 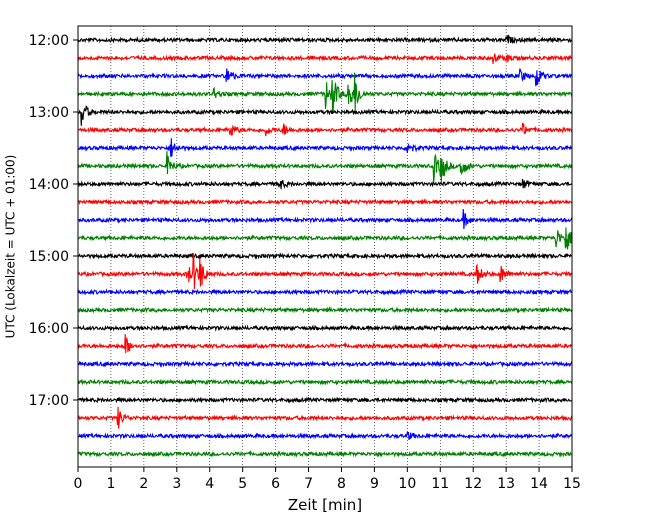 What do you see at coordinates (341, 484) in the screenshot?
I see `x-tick-label: 8` at bounding box center [341, 484].